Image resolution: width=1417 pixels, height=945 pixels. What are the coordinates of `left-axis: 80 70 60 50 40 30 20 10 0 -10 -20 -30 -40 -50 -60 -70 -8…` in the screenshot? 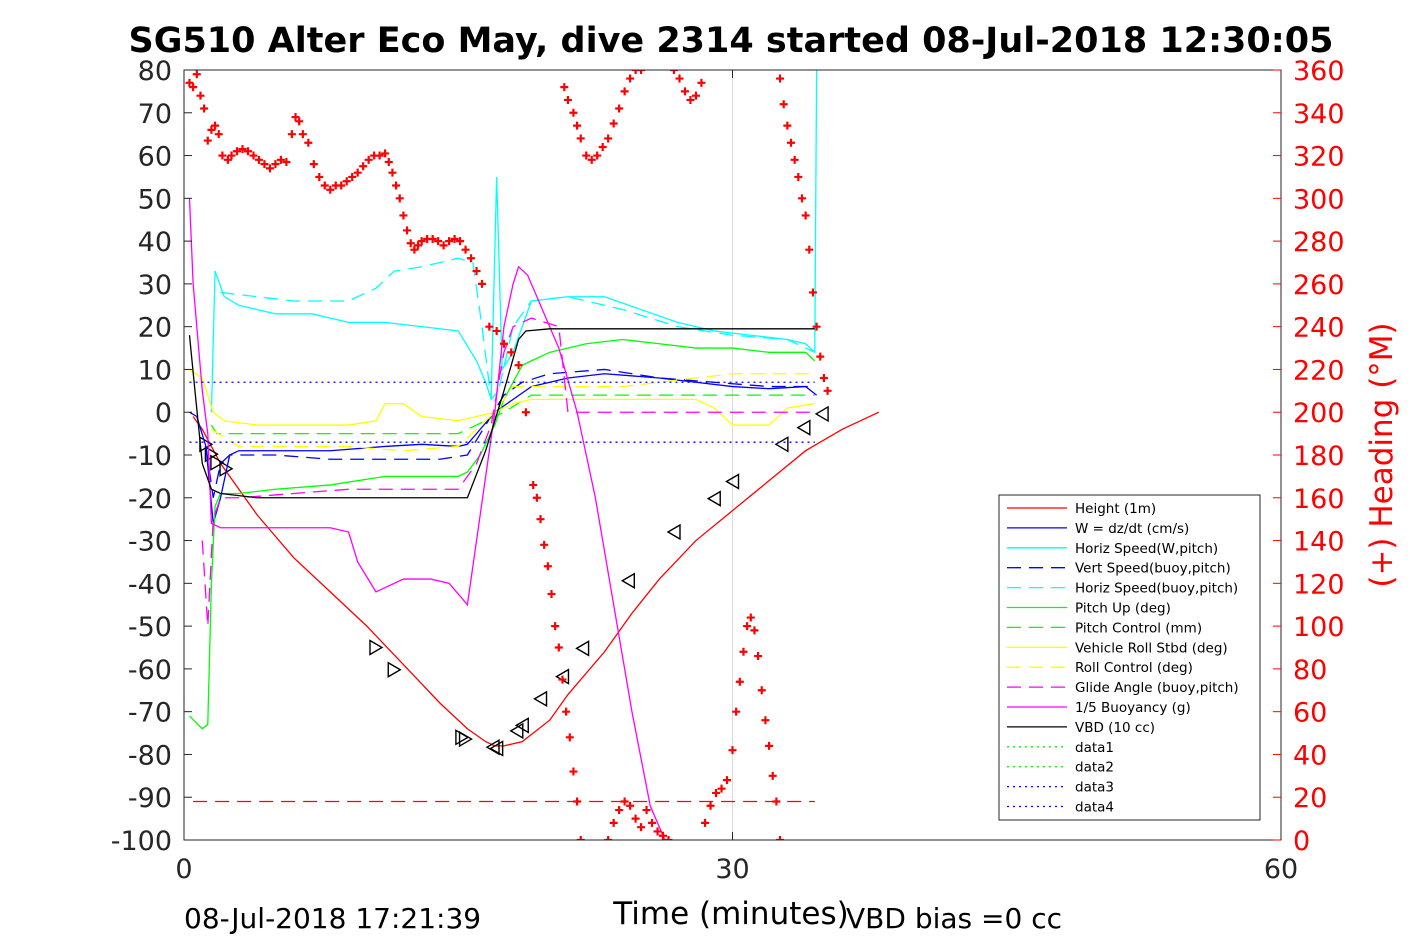 It's located at (151, 456).